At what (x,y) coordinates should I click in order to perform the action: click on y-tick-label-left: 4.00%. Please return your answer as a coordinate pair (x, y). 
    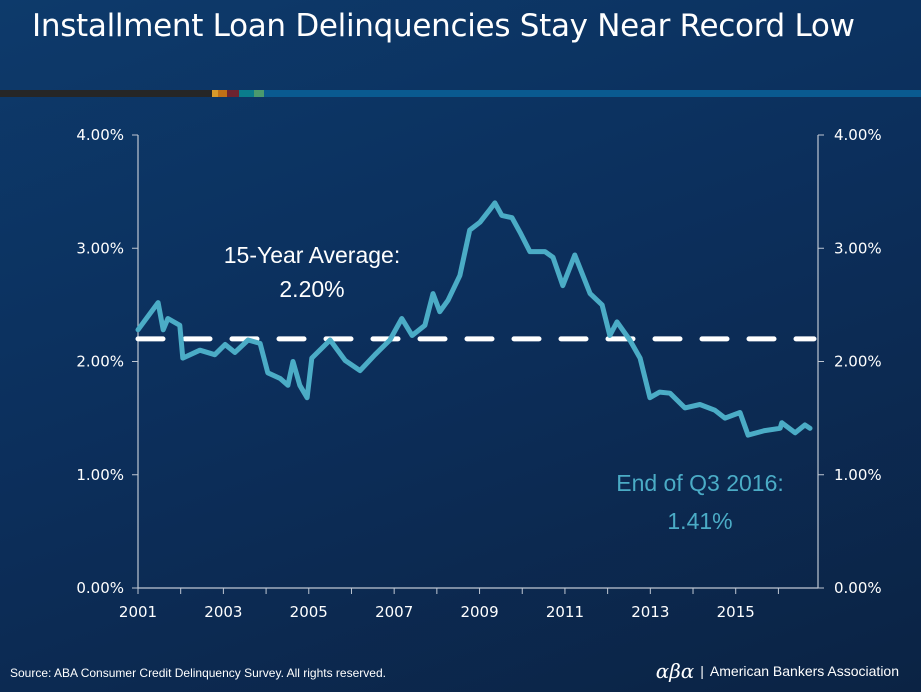
    Looking at the image, I should click on (100, 135).